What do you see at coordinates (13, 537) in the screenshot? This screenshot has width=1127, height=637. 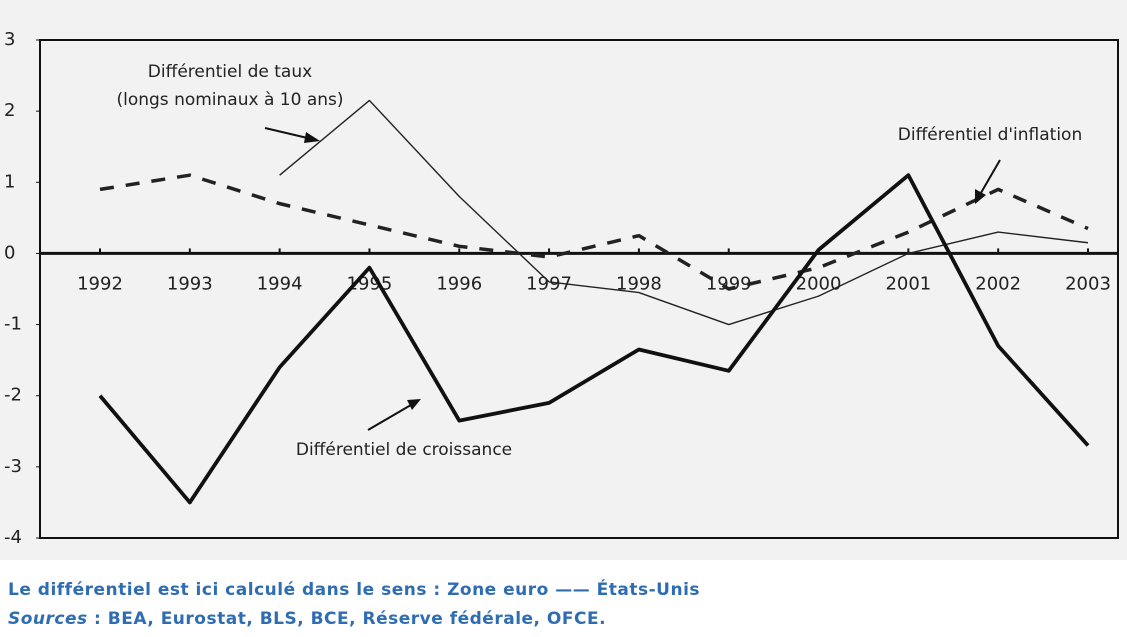 I see `y-tick-label: -4` at bounding box center [13, 537].